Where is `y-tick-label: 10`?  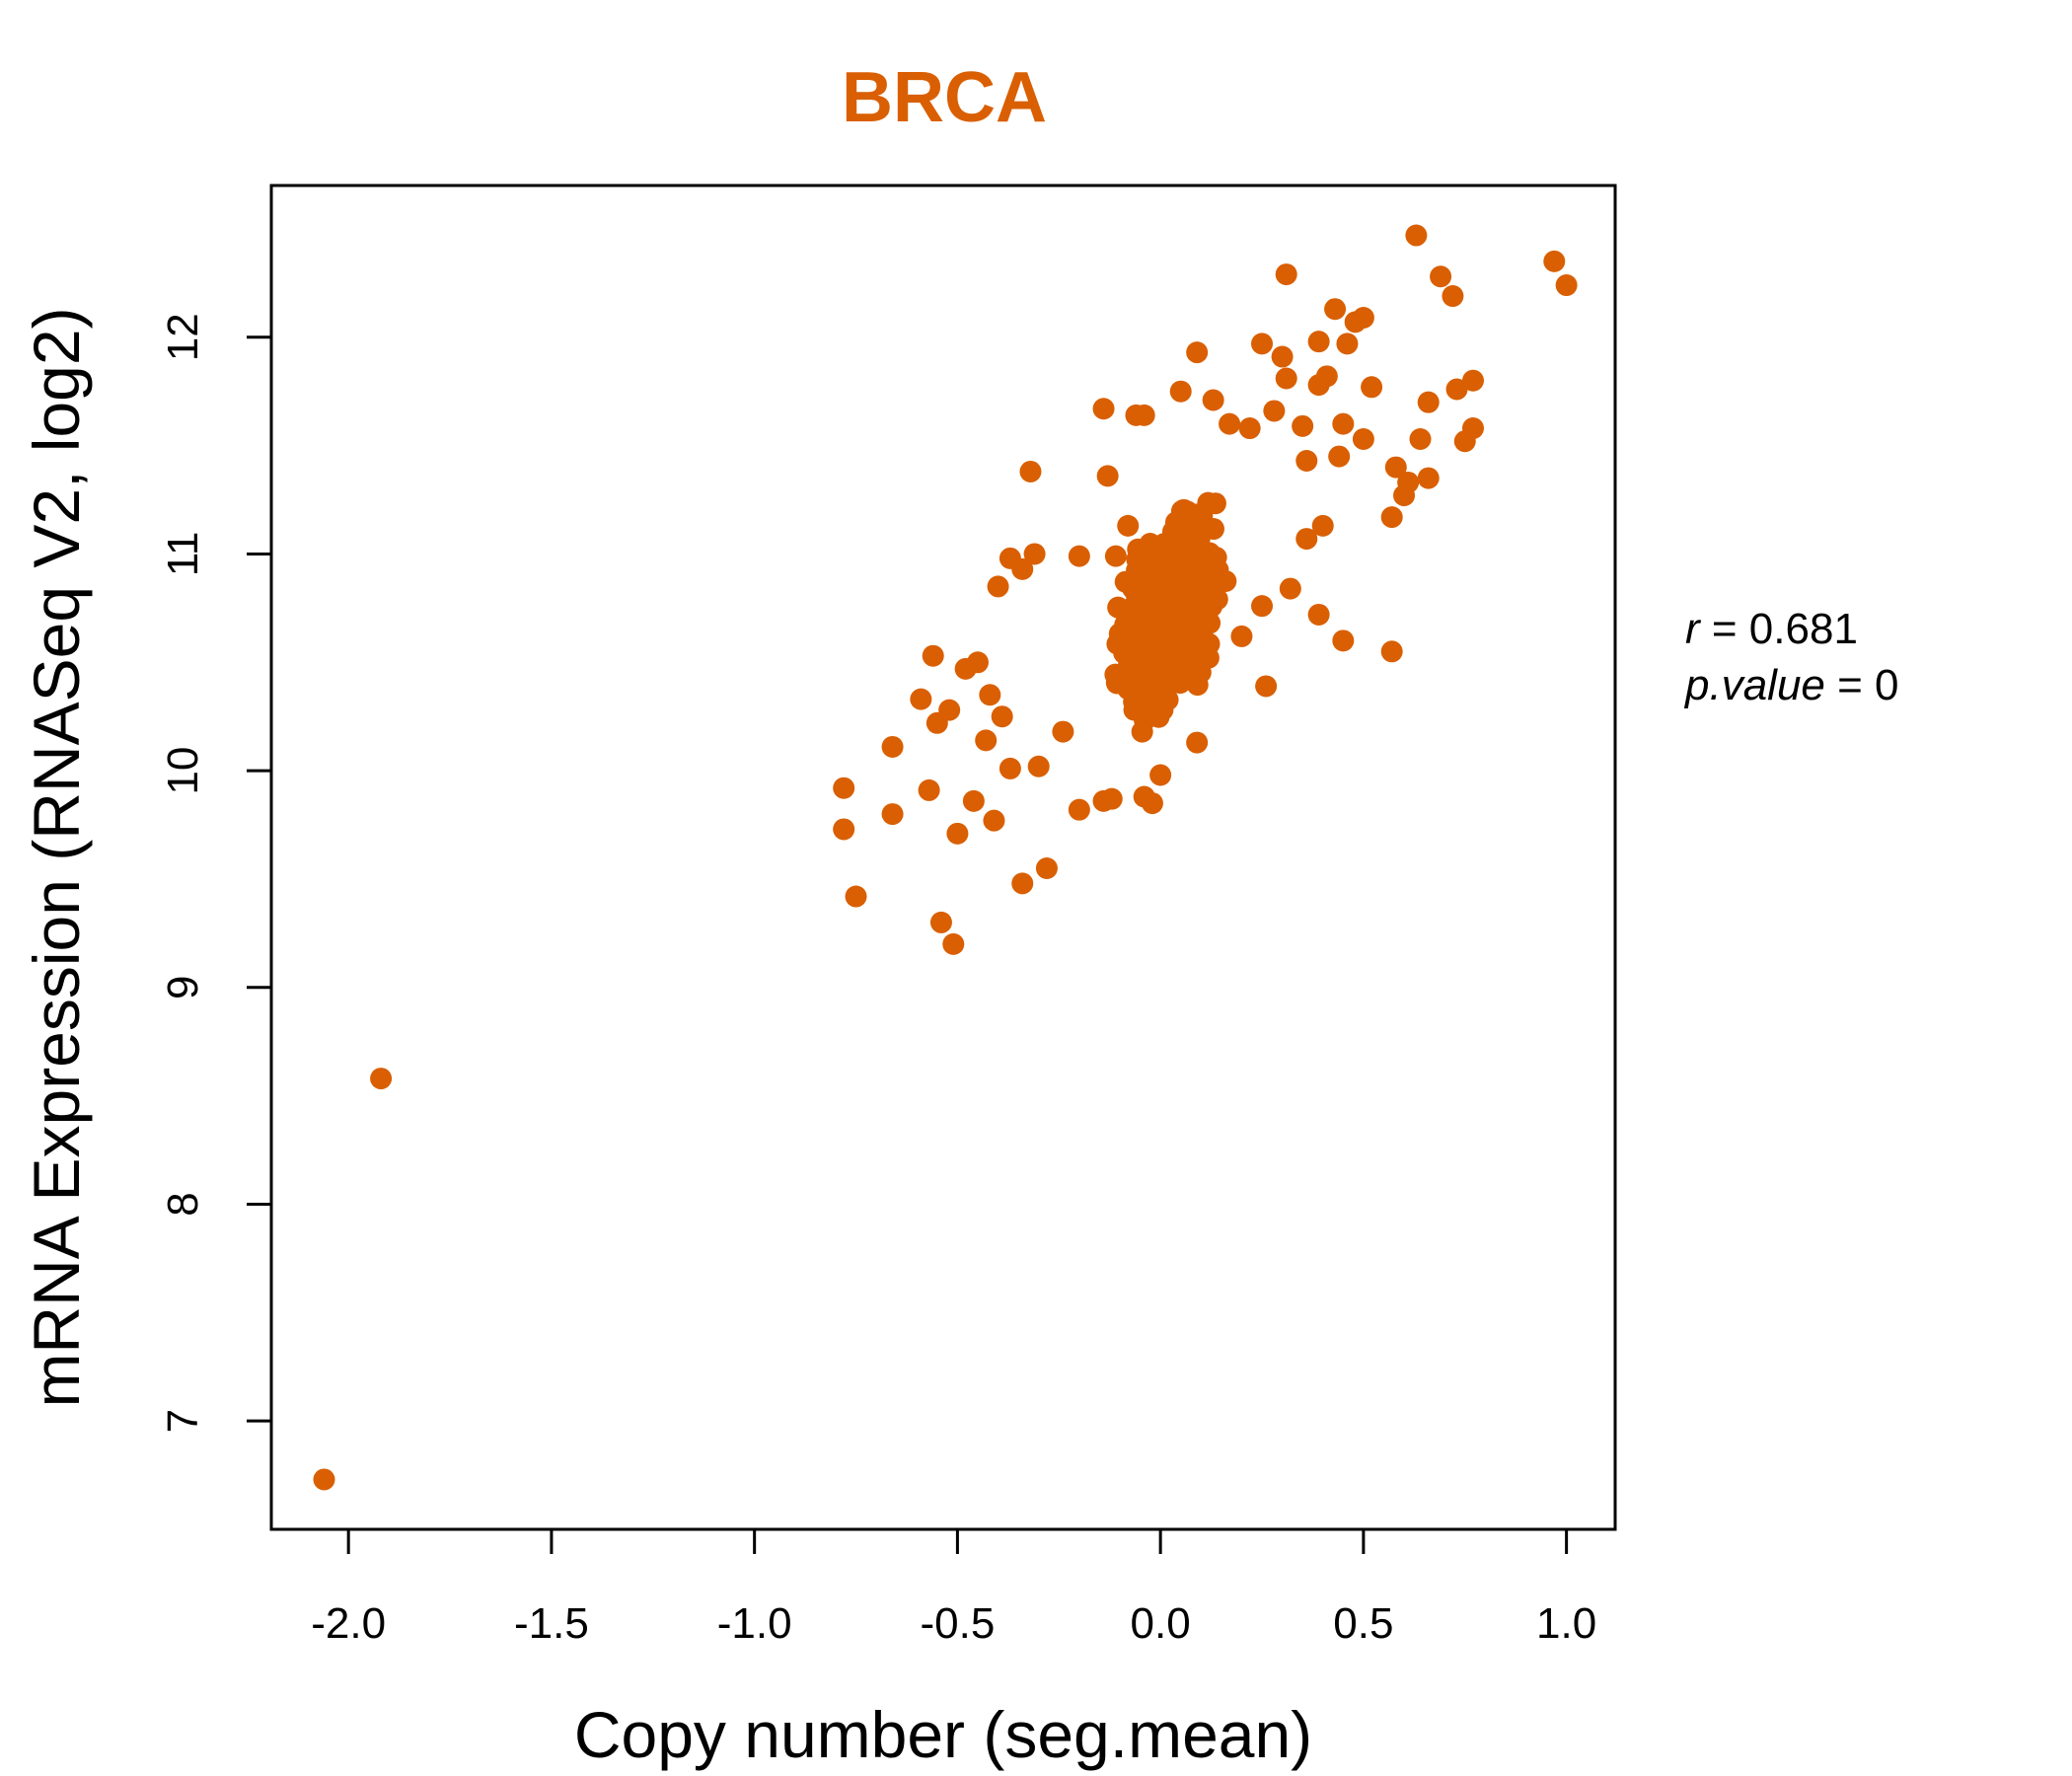 y-tick-label: 10 is located at coordinates (183, 771).